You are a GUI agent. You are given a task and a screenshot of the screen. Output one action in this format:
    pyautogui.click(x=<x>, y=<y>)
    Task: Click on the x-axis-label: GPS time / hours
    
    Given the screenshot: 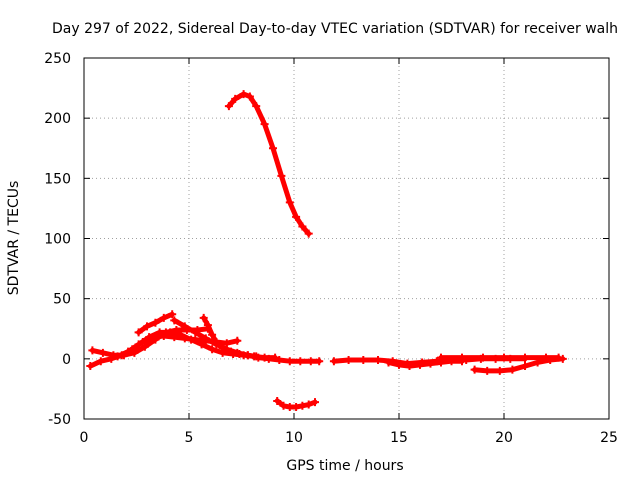 What is the action you would take?
    pyautogui.click(x=344, y=466)
    